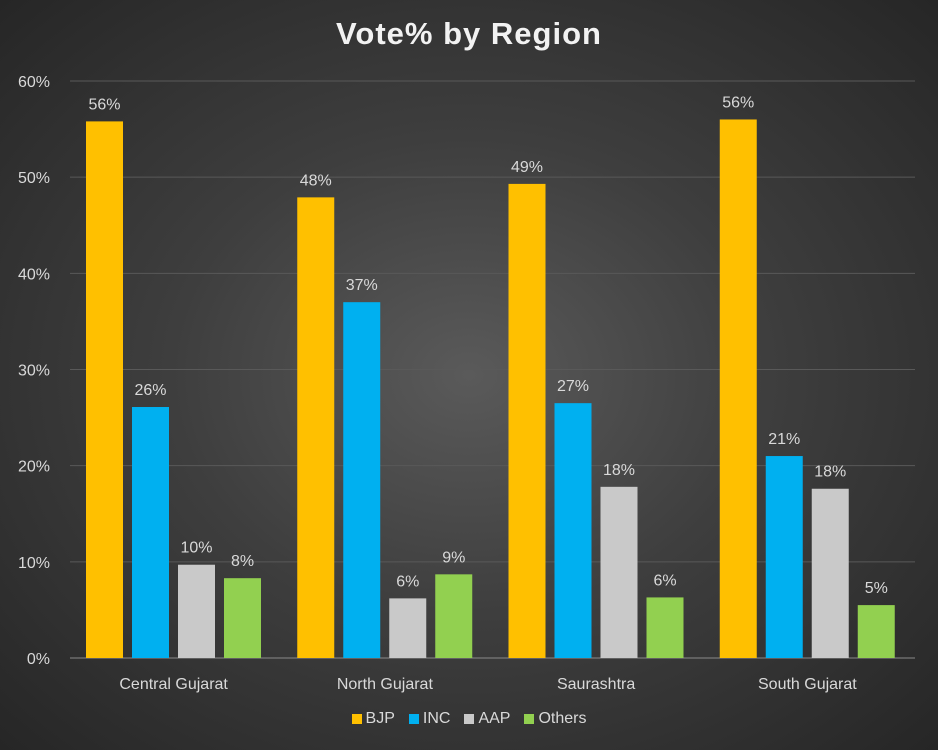  I want to click on x-tick-label: Central Gujarat, so click(173, 684).